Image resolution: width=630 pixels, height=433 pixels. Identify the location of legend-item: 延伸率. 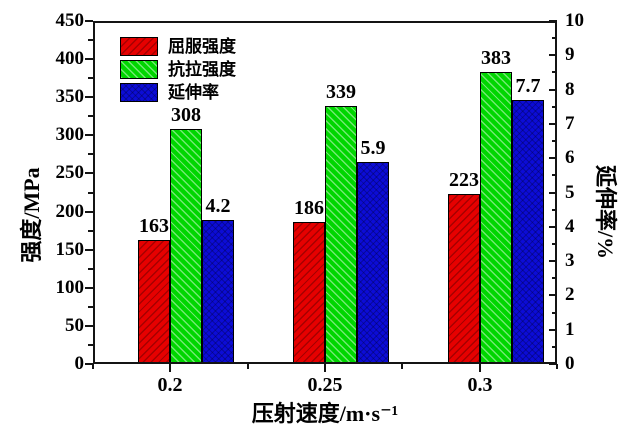
(178, 92).